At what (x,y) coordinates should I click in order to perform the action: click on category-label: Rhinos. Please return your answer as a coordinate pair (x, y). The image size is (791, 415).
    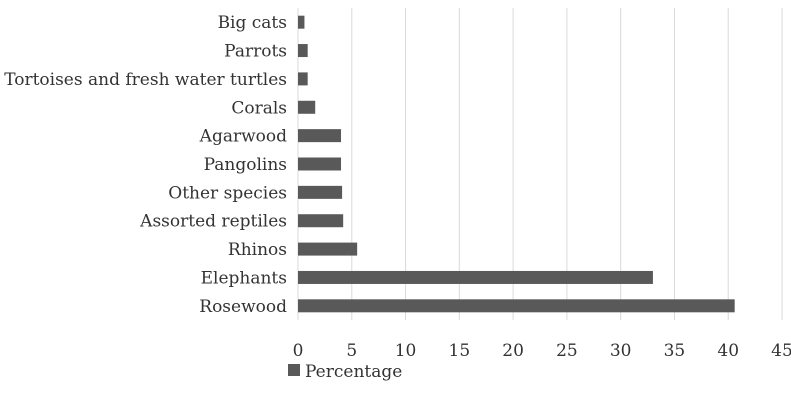
    Looking at the image, I should click on (257, 250).